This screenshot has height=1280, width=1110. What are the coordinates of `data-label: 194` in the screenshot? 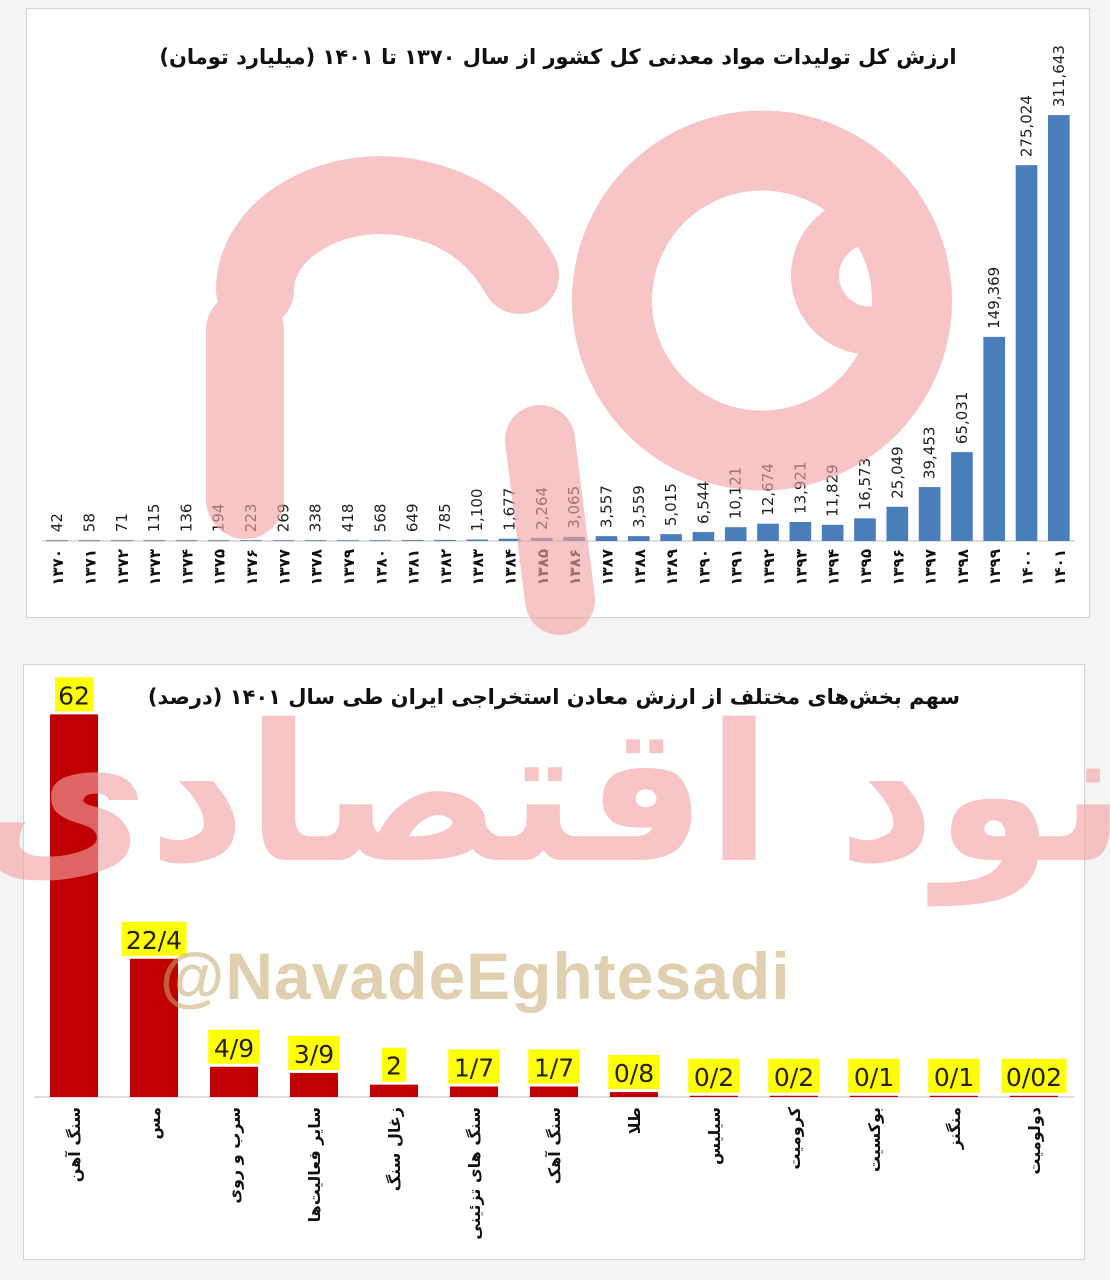 It's located at (219, 518).